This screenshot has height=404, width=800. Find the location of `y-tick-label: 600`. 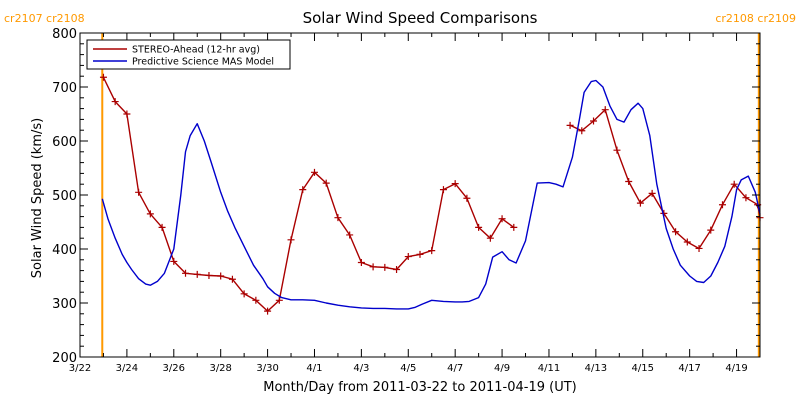

y-tick-label: 600 is located at coordinates (64, 142).